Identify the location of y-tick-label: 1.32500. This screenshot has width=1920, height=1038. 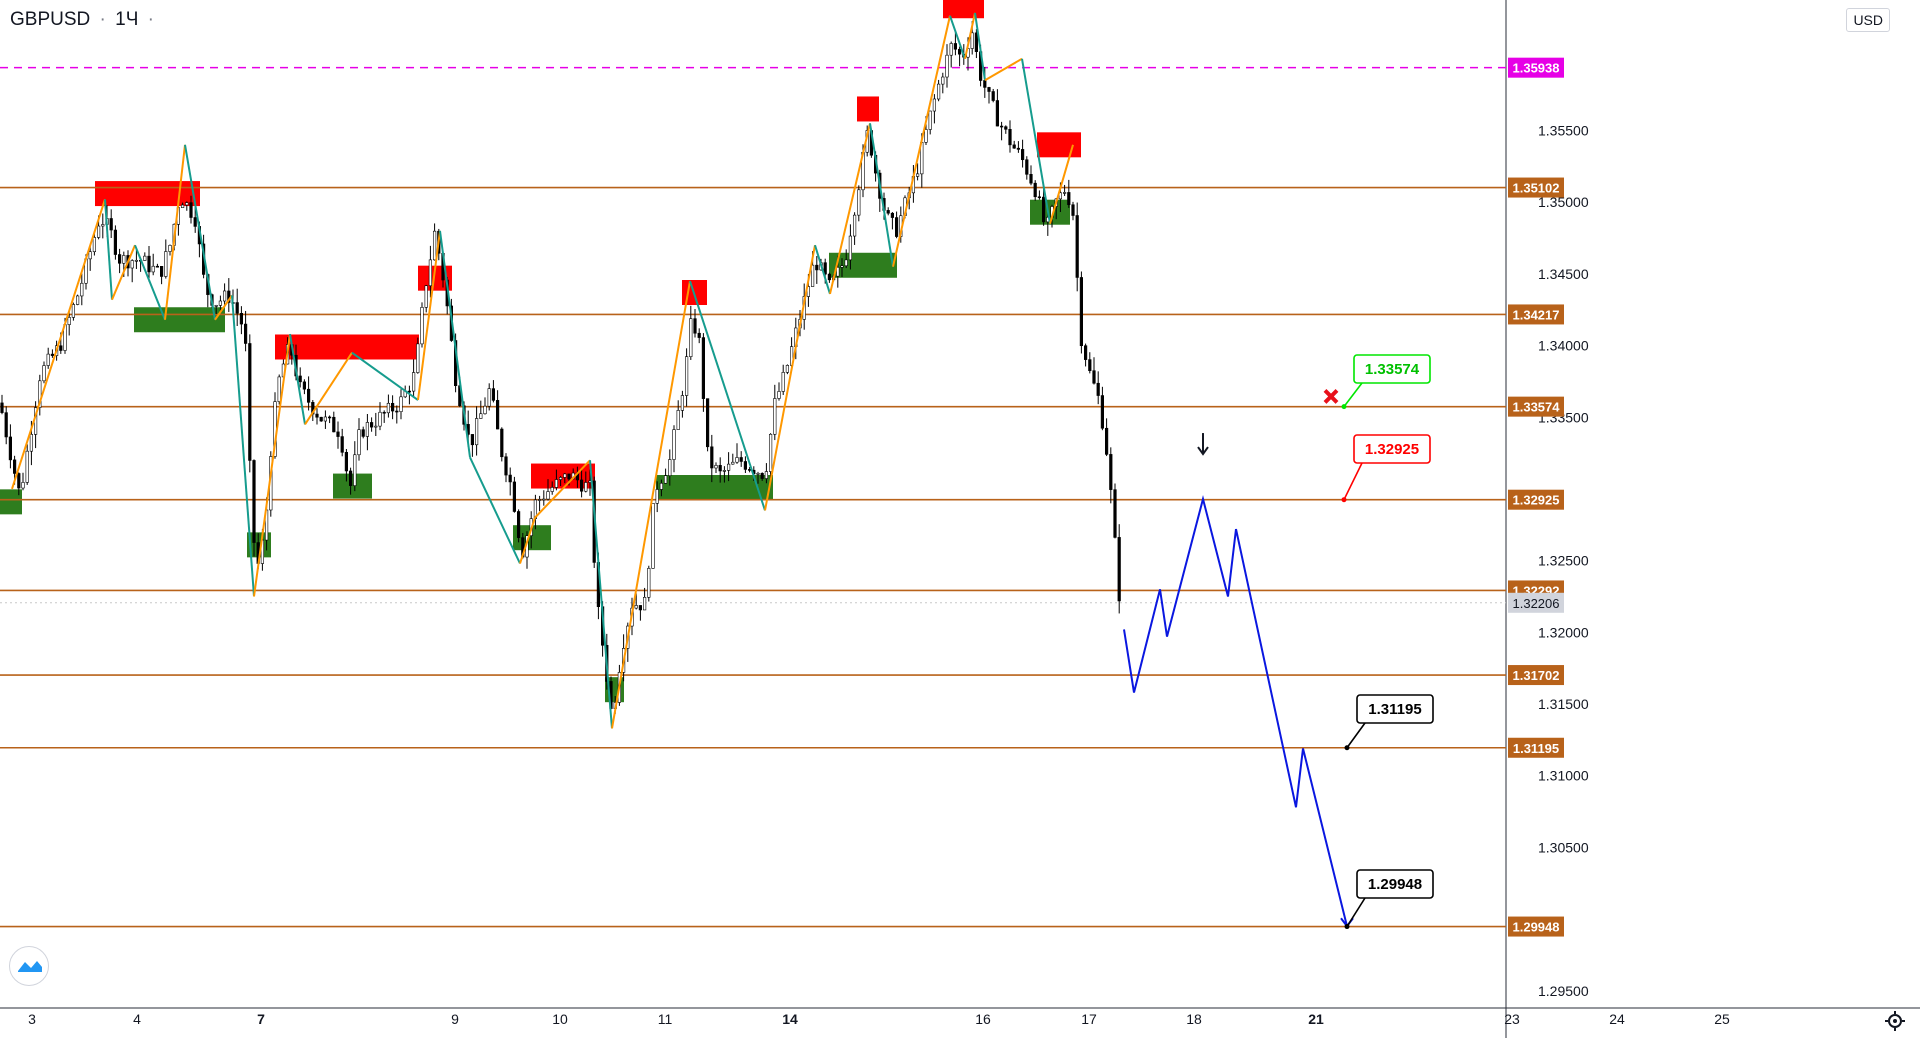
(1563, 561).